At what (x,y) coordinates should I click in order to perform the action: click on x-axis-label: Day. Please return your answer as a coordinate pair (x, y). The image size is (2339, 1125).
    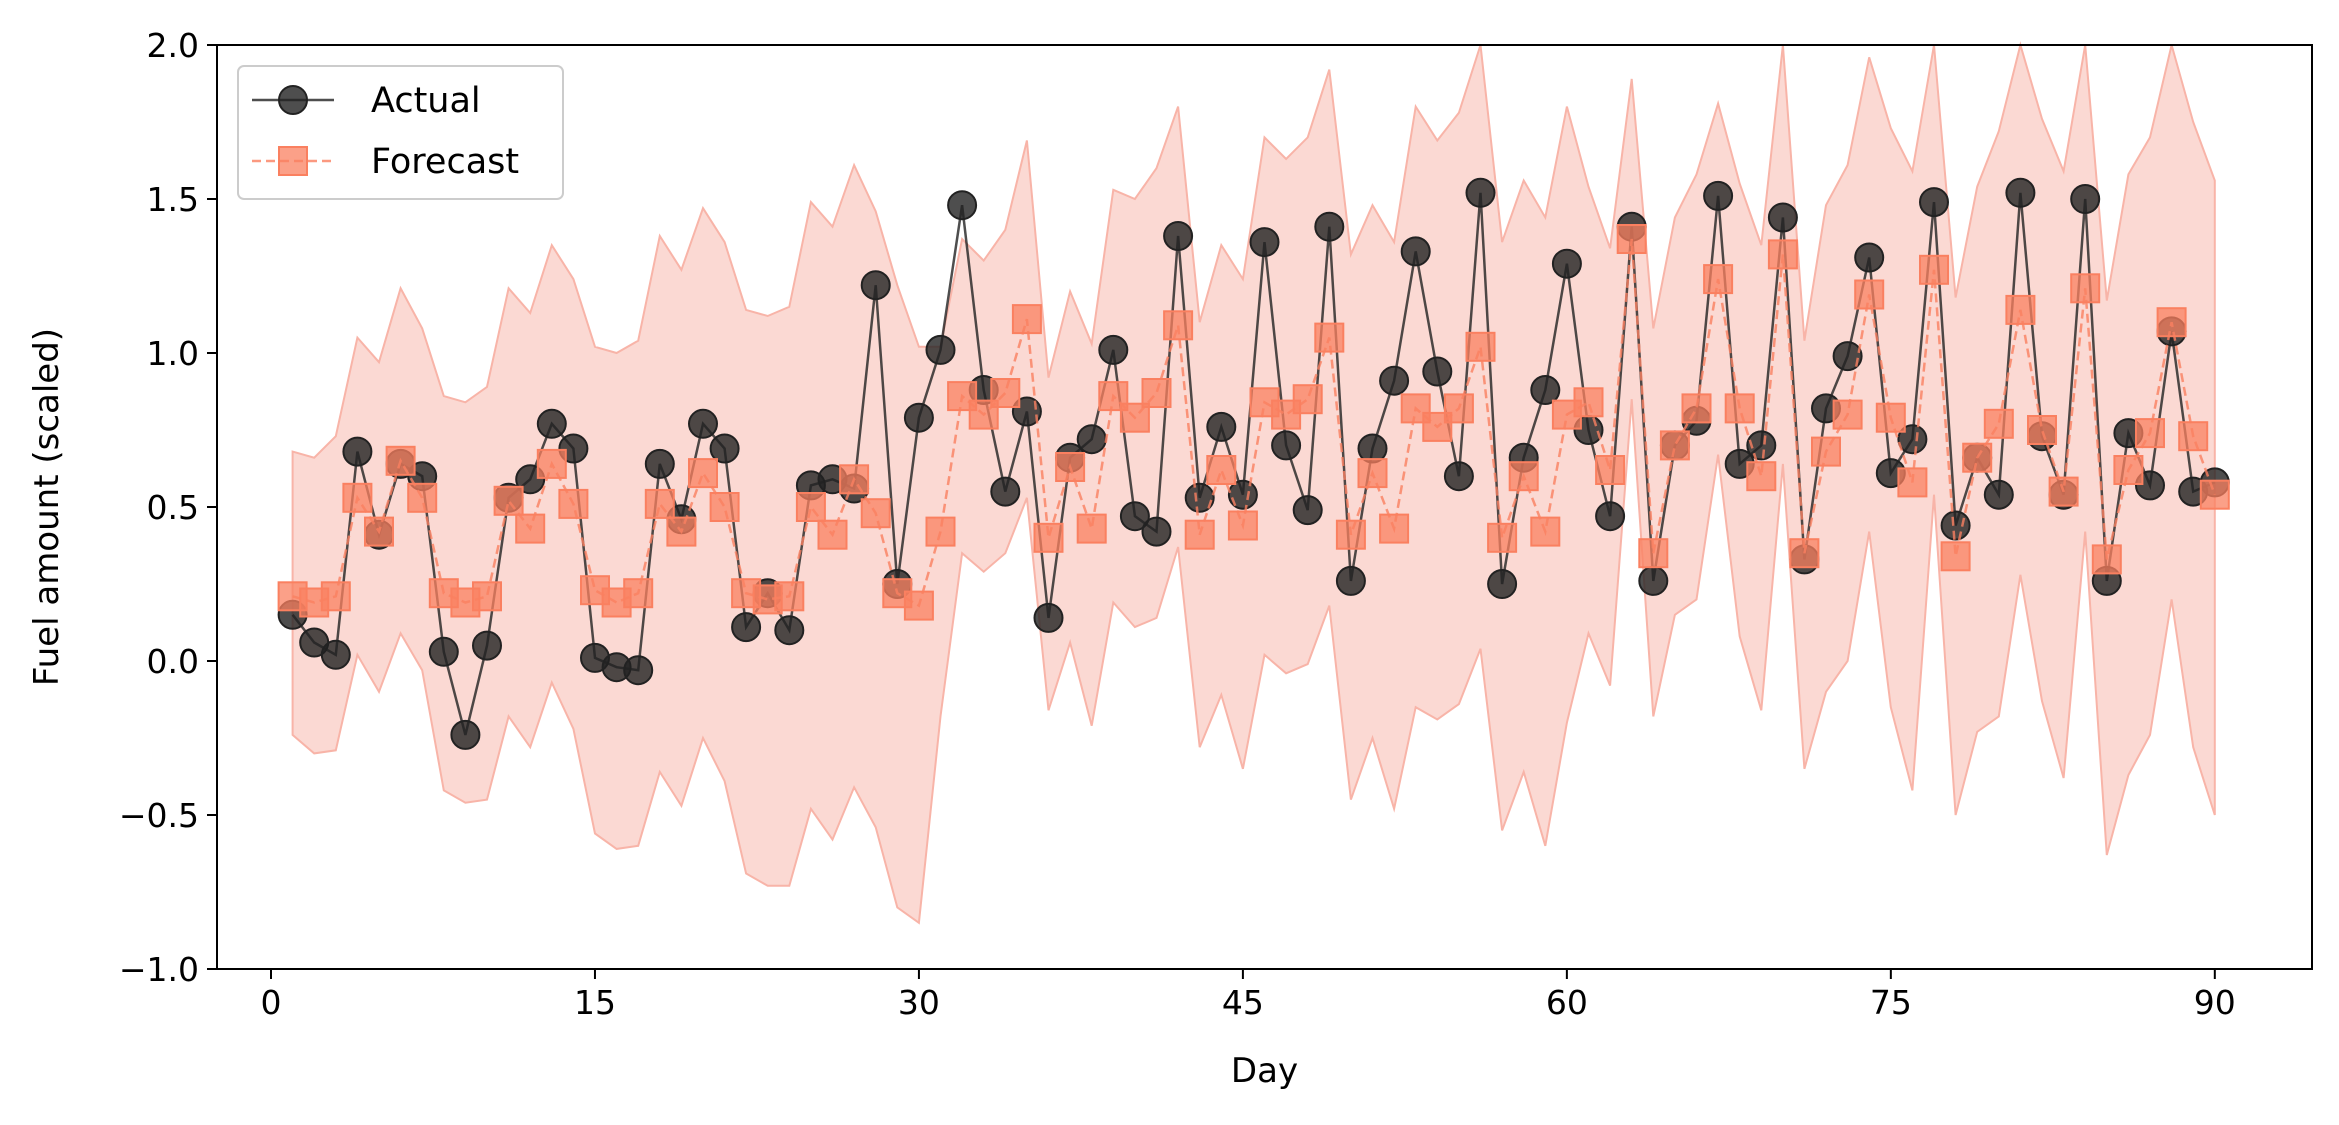
    Looking at the image, I should click on (1264, 1071).